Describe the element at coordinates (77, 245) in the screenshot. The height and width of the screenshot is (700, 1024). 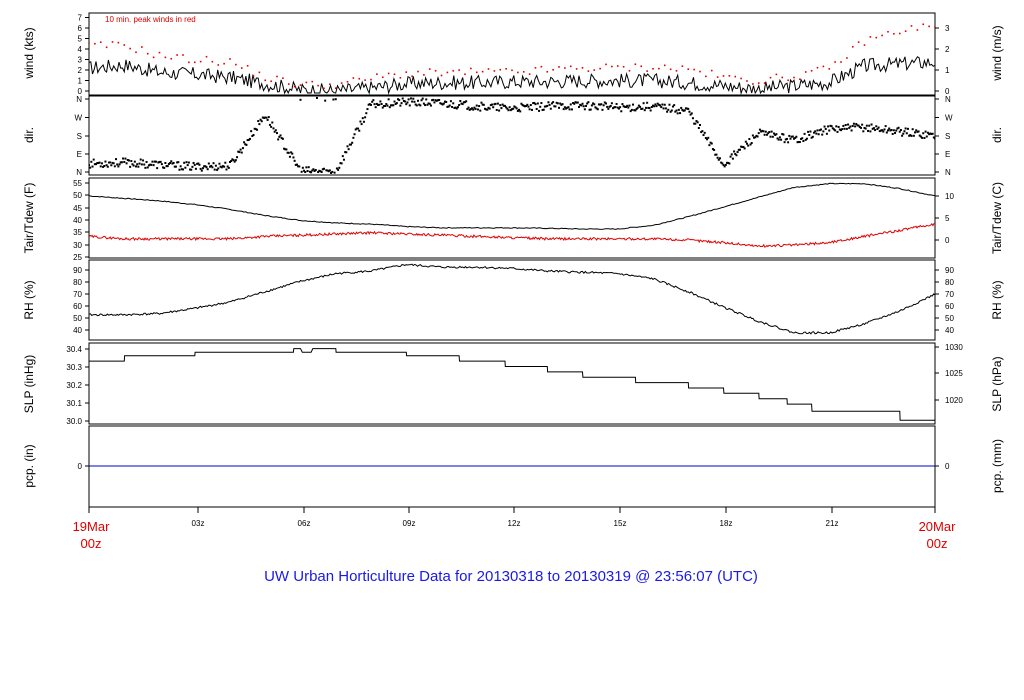
I see `y-tick-label-left: 30` at that location.